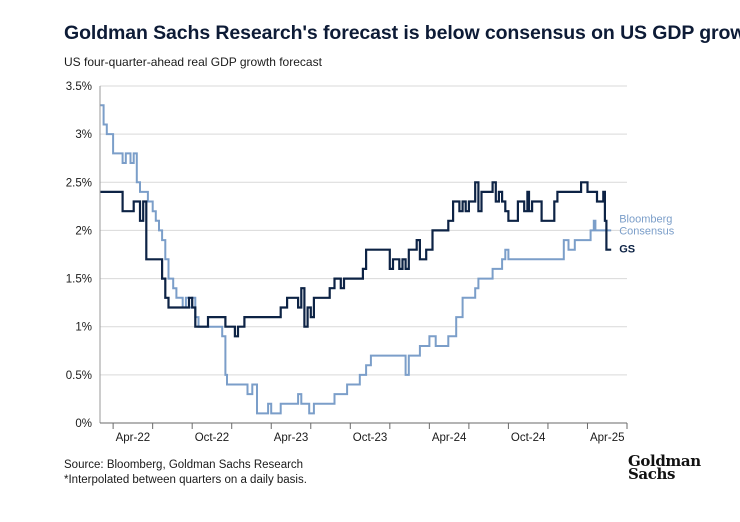 Image resolution: width=740 pixels, height=522 pixels. I want to click on x-tick-label: Apr-25, so click(607, 438).